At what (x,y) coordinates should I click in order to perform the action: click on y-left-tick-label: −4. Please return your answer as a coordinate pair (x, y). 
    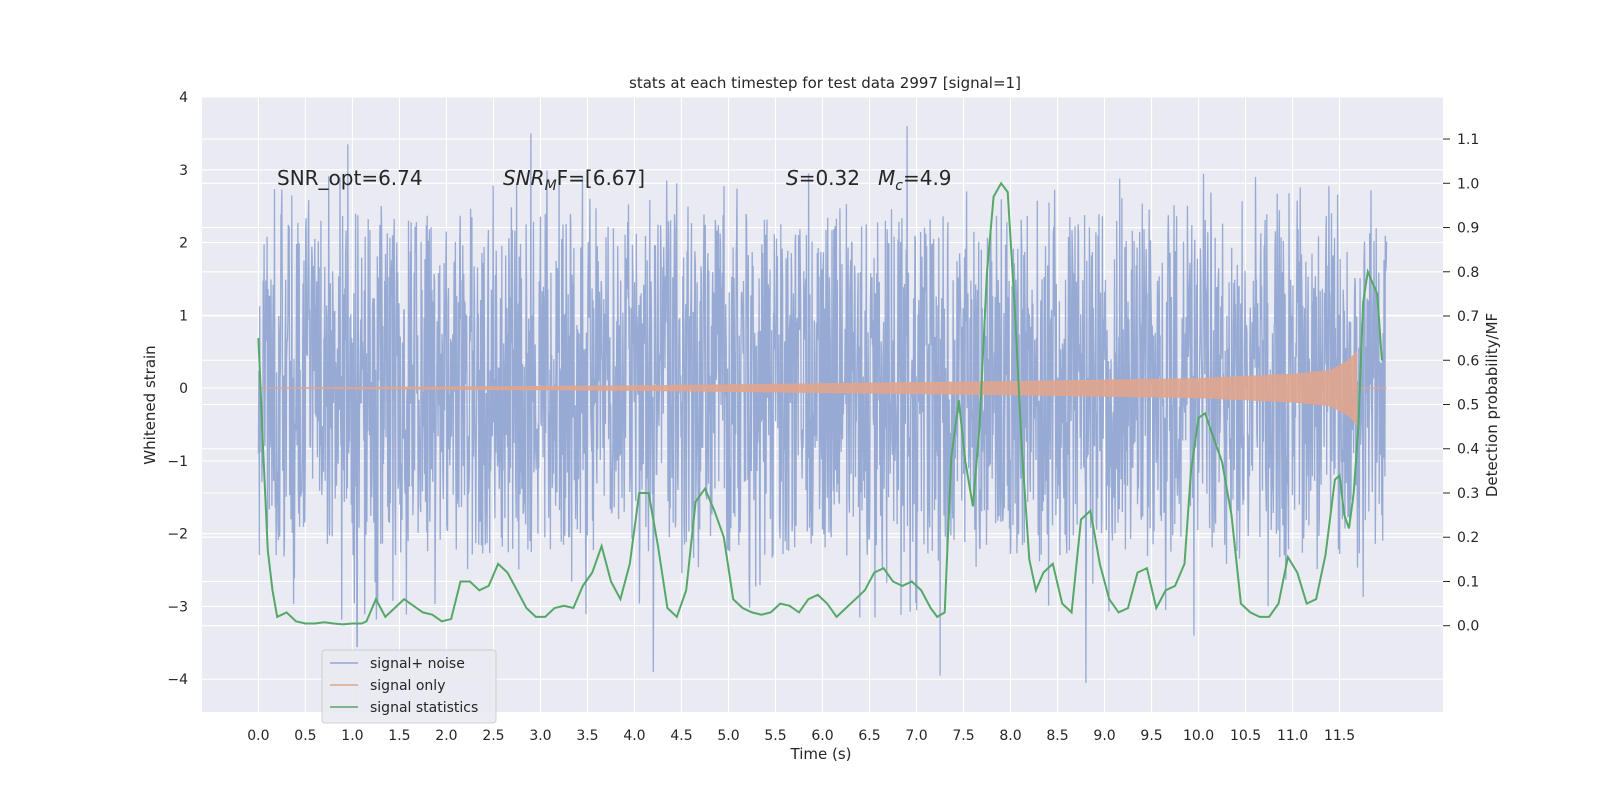
    Looking at the image, I should click on (177, 680).